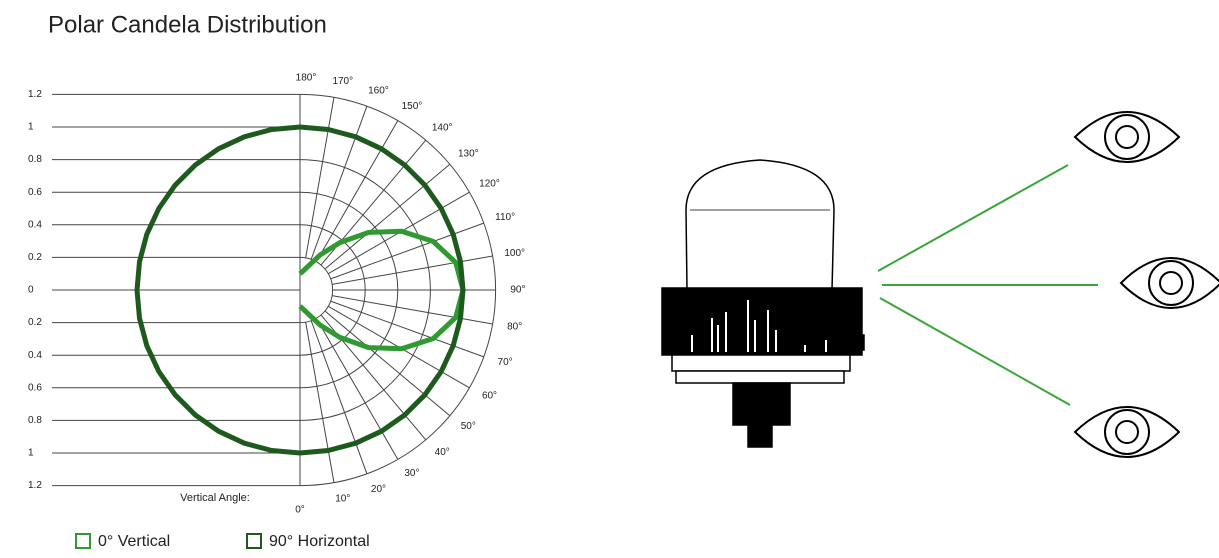 The height and width of the screenshot is (558, 1219). I want to click on angle-tick-label: 0°, so click(300, 510).